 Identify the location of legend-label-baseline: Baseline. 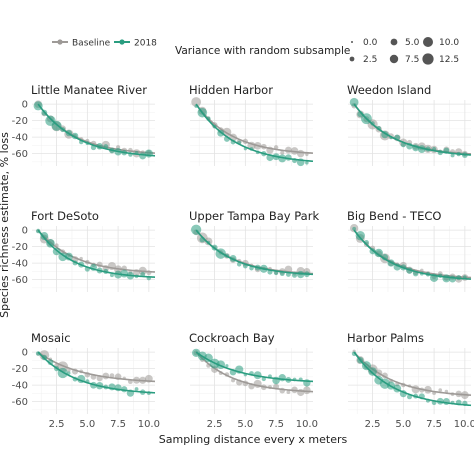
(91, 44).